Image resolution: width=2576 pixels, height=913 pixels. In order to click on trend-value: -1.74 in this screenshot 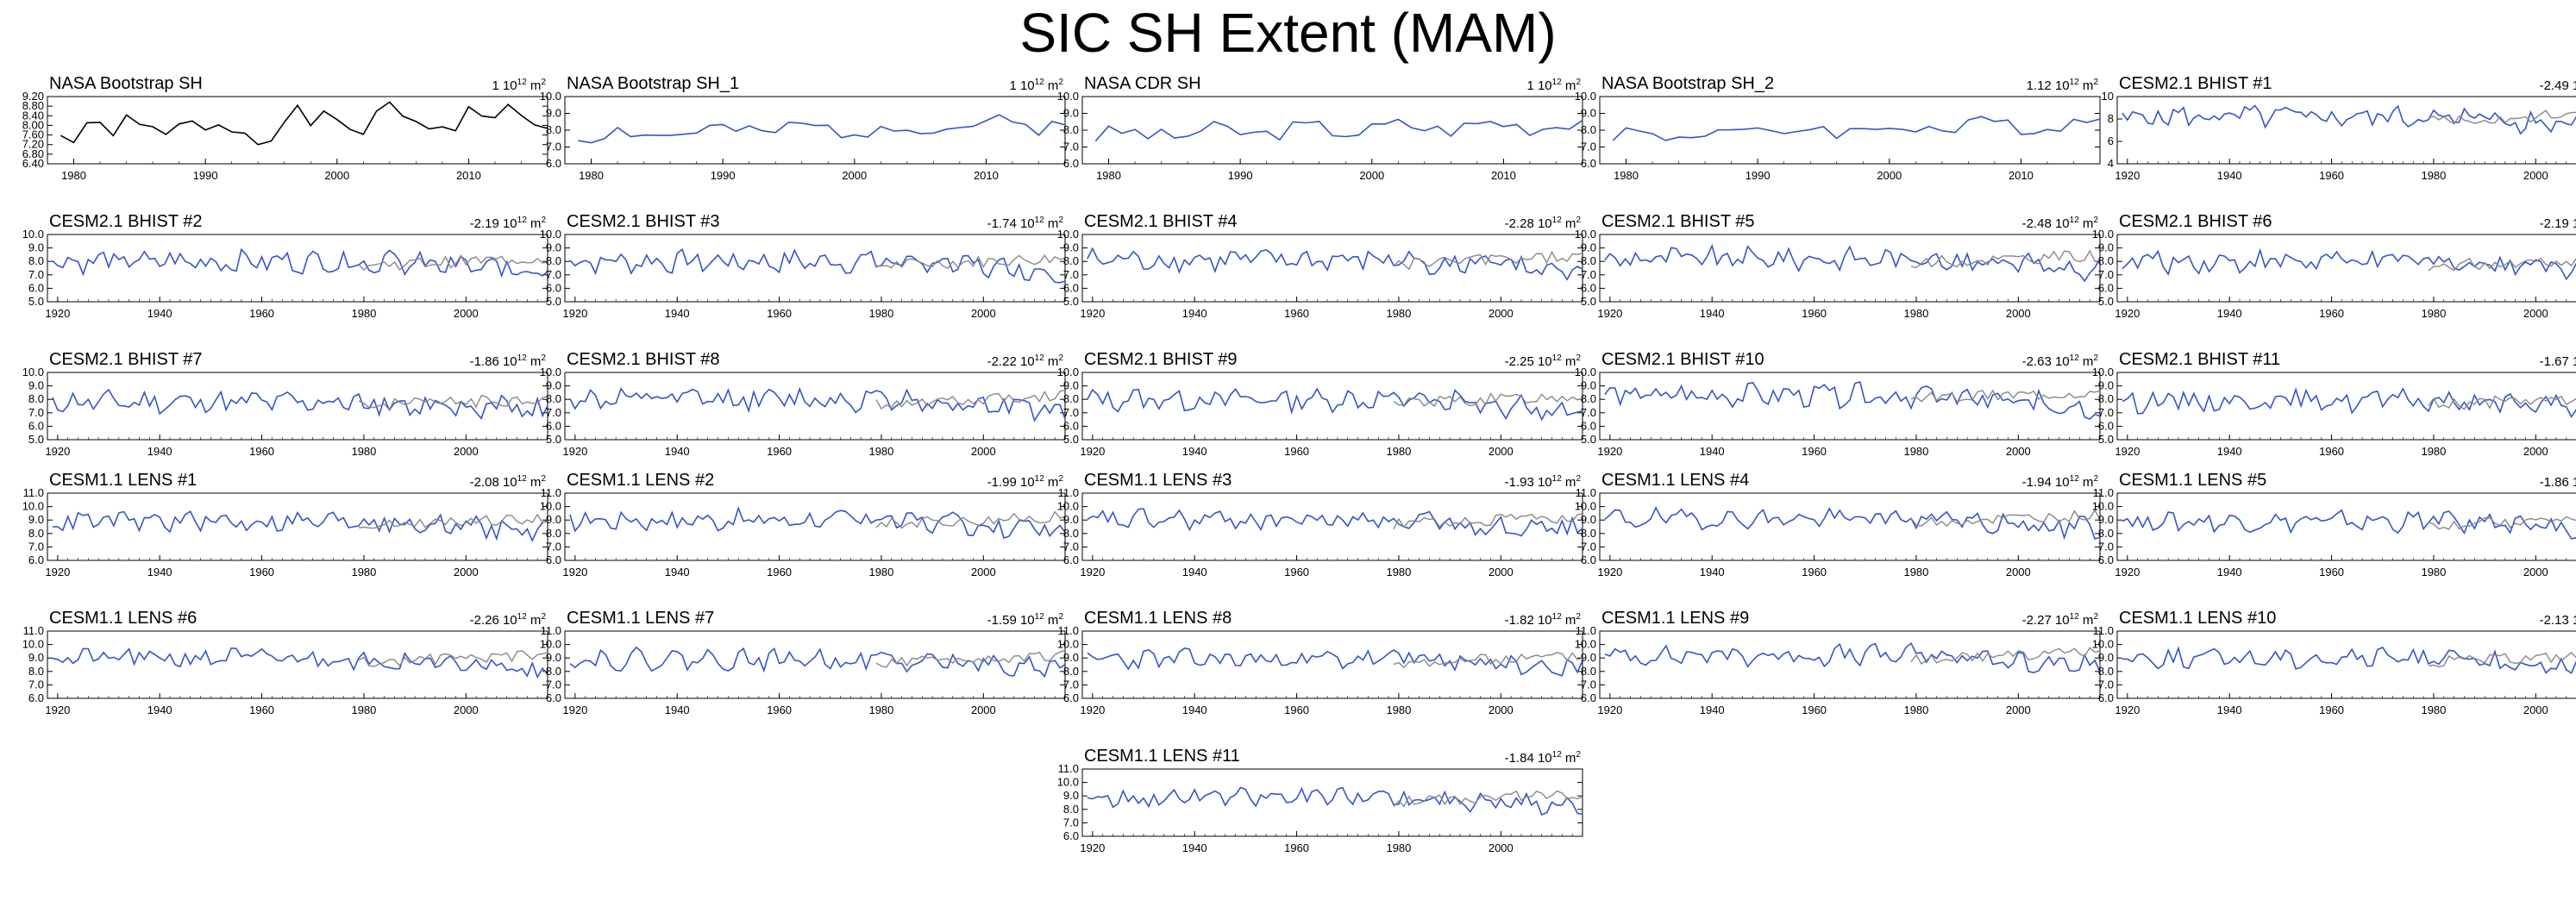, I will do `click(1003, 223)`.